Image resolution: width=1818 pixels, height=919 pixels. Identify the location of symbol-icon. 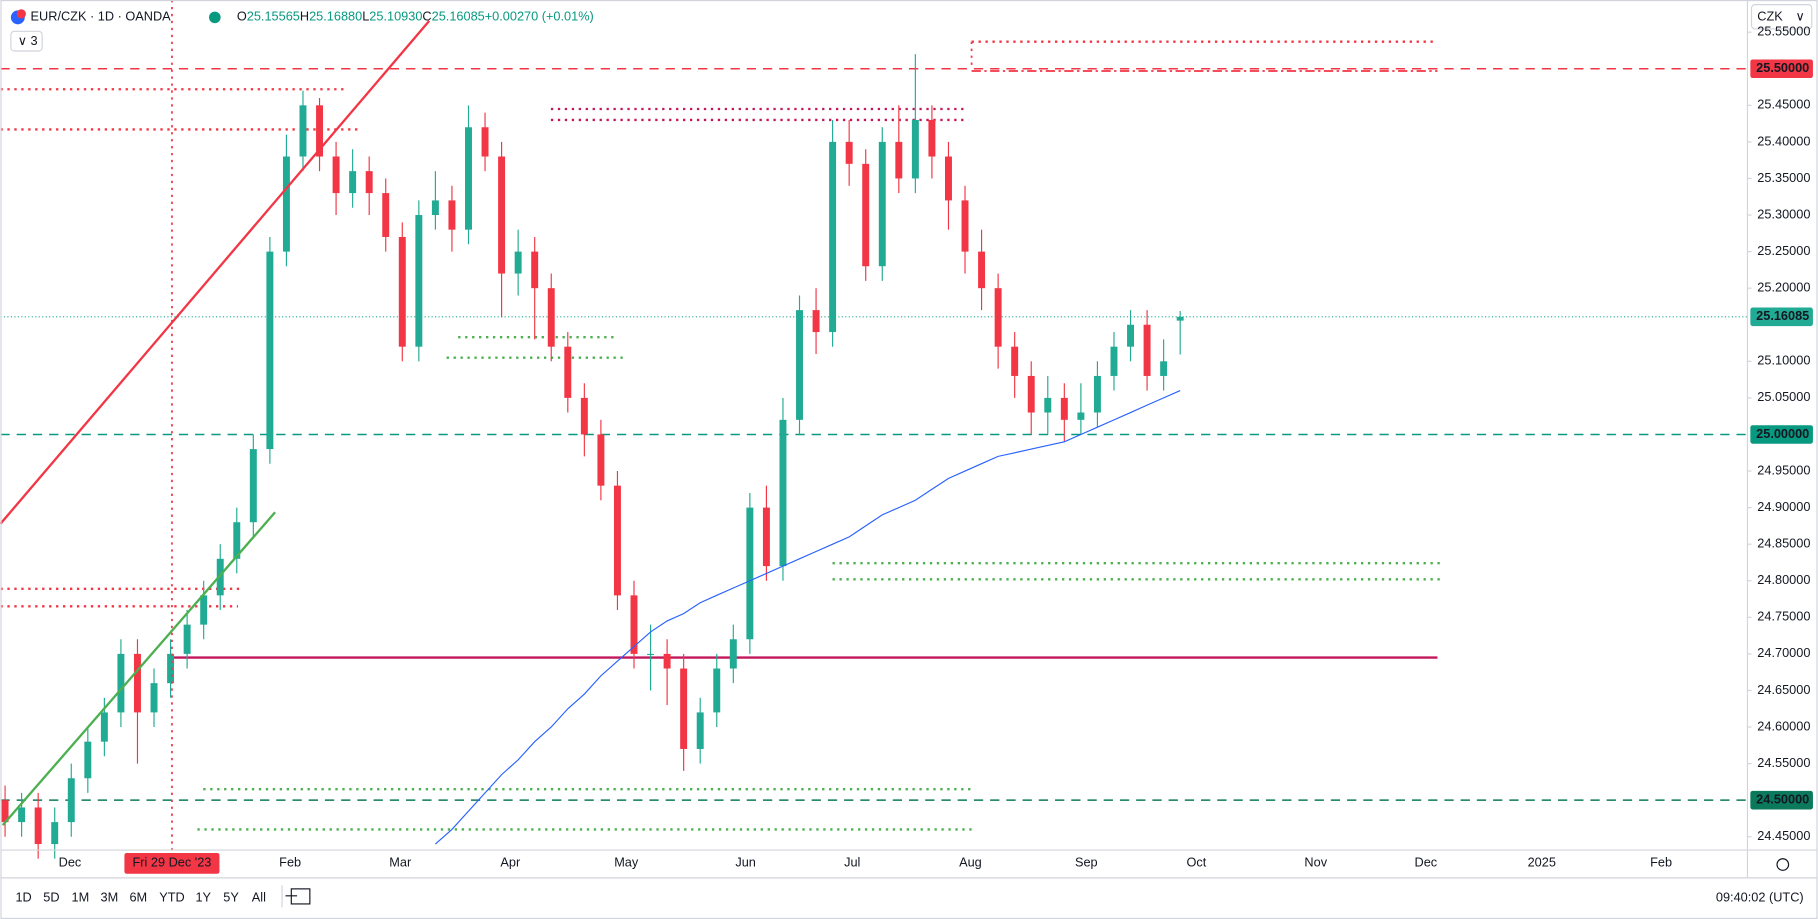
(21, 14).